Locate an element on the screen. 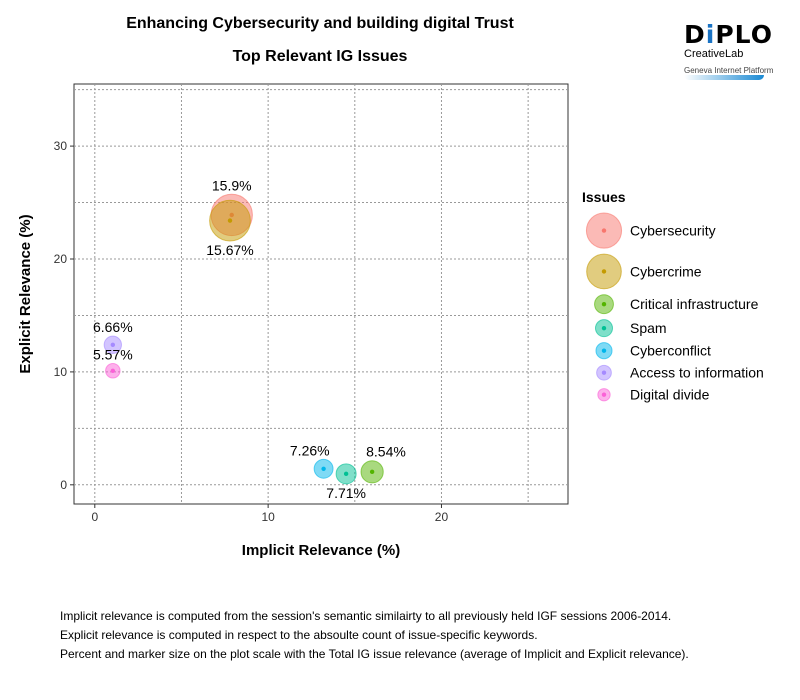 Image resolution: width=800 pixels, height=700 pixels. chart-subtitle: Top Relevant IG Issues is located at coordinates (320, 56).